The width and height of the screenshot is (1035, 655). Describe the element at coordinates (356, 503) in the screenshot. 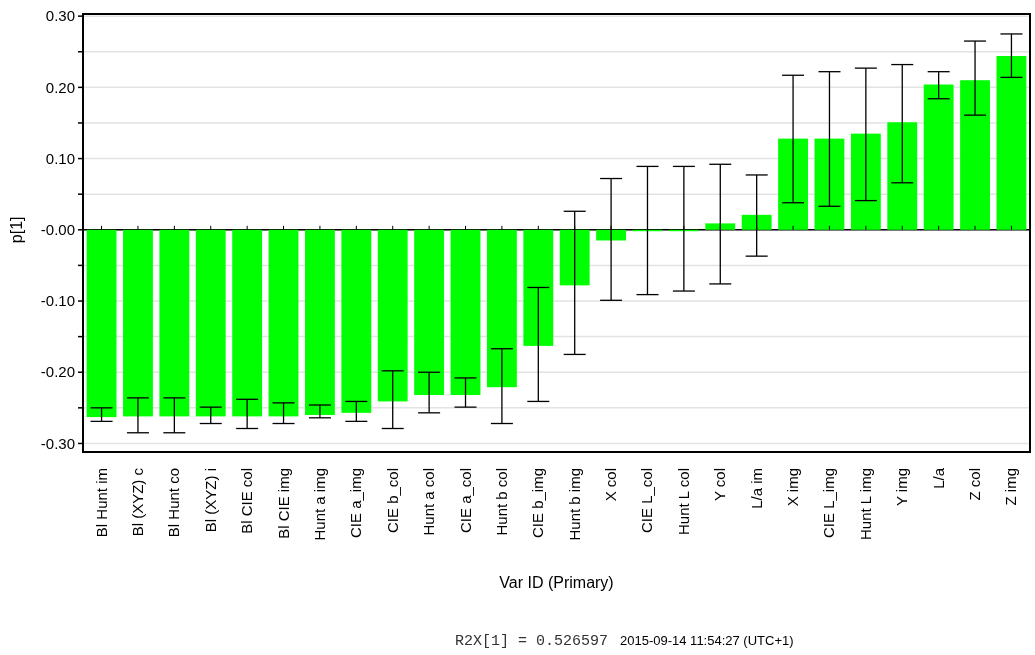

I see `x-tick-label: CIE a_img` at that location.